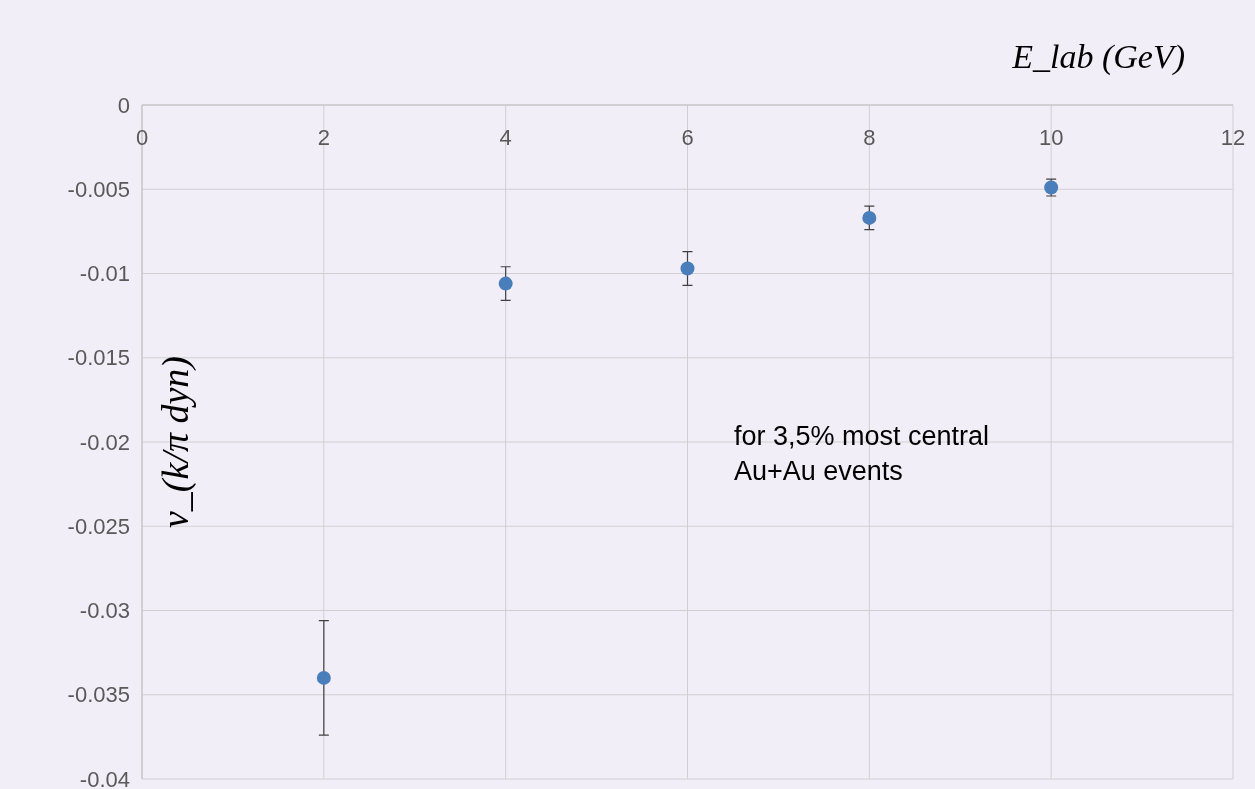 The width and height of the screenshot is (1255, 789). I want to click on y-tick-label: -0.035, so click(98, 695).